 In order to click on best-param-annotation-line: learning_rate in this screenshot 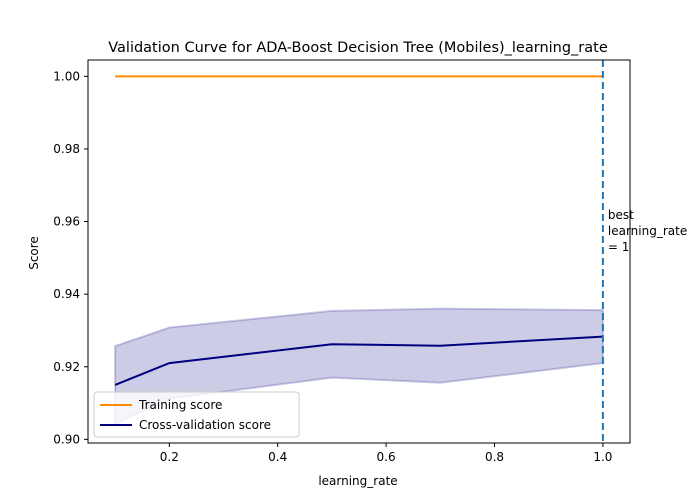, I will do `click(647, 231)`.